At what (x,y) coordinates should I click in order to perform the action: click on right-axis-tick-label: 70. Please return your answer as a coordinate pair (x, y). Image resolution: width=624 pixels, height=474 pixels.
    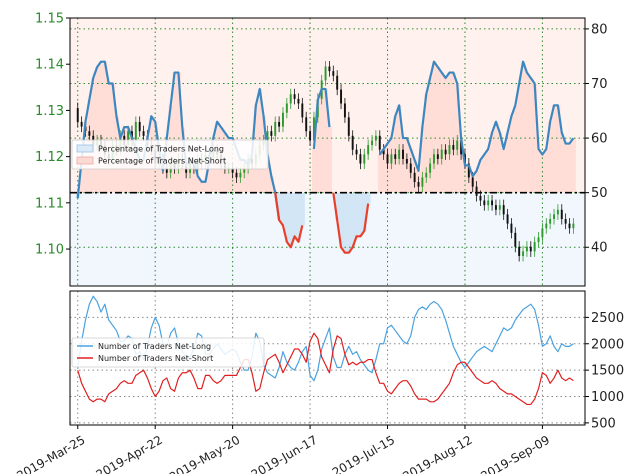
    Looking at the image, I should click on (599, 84).